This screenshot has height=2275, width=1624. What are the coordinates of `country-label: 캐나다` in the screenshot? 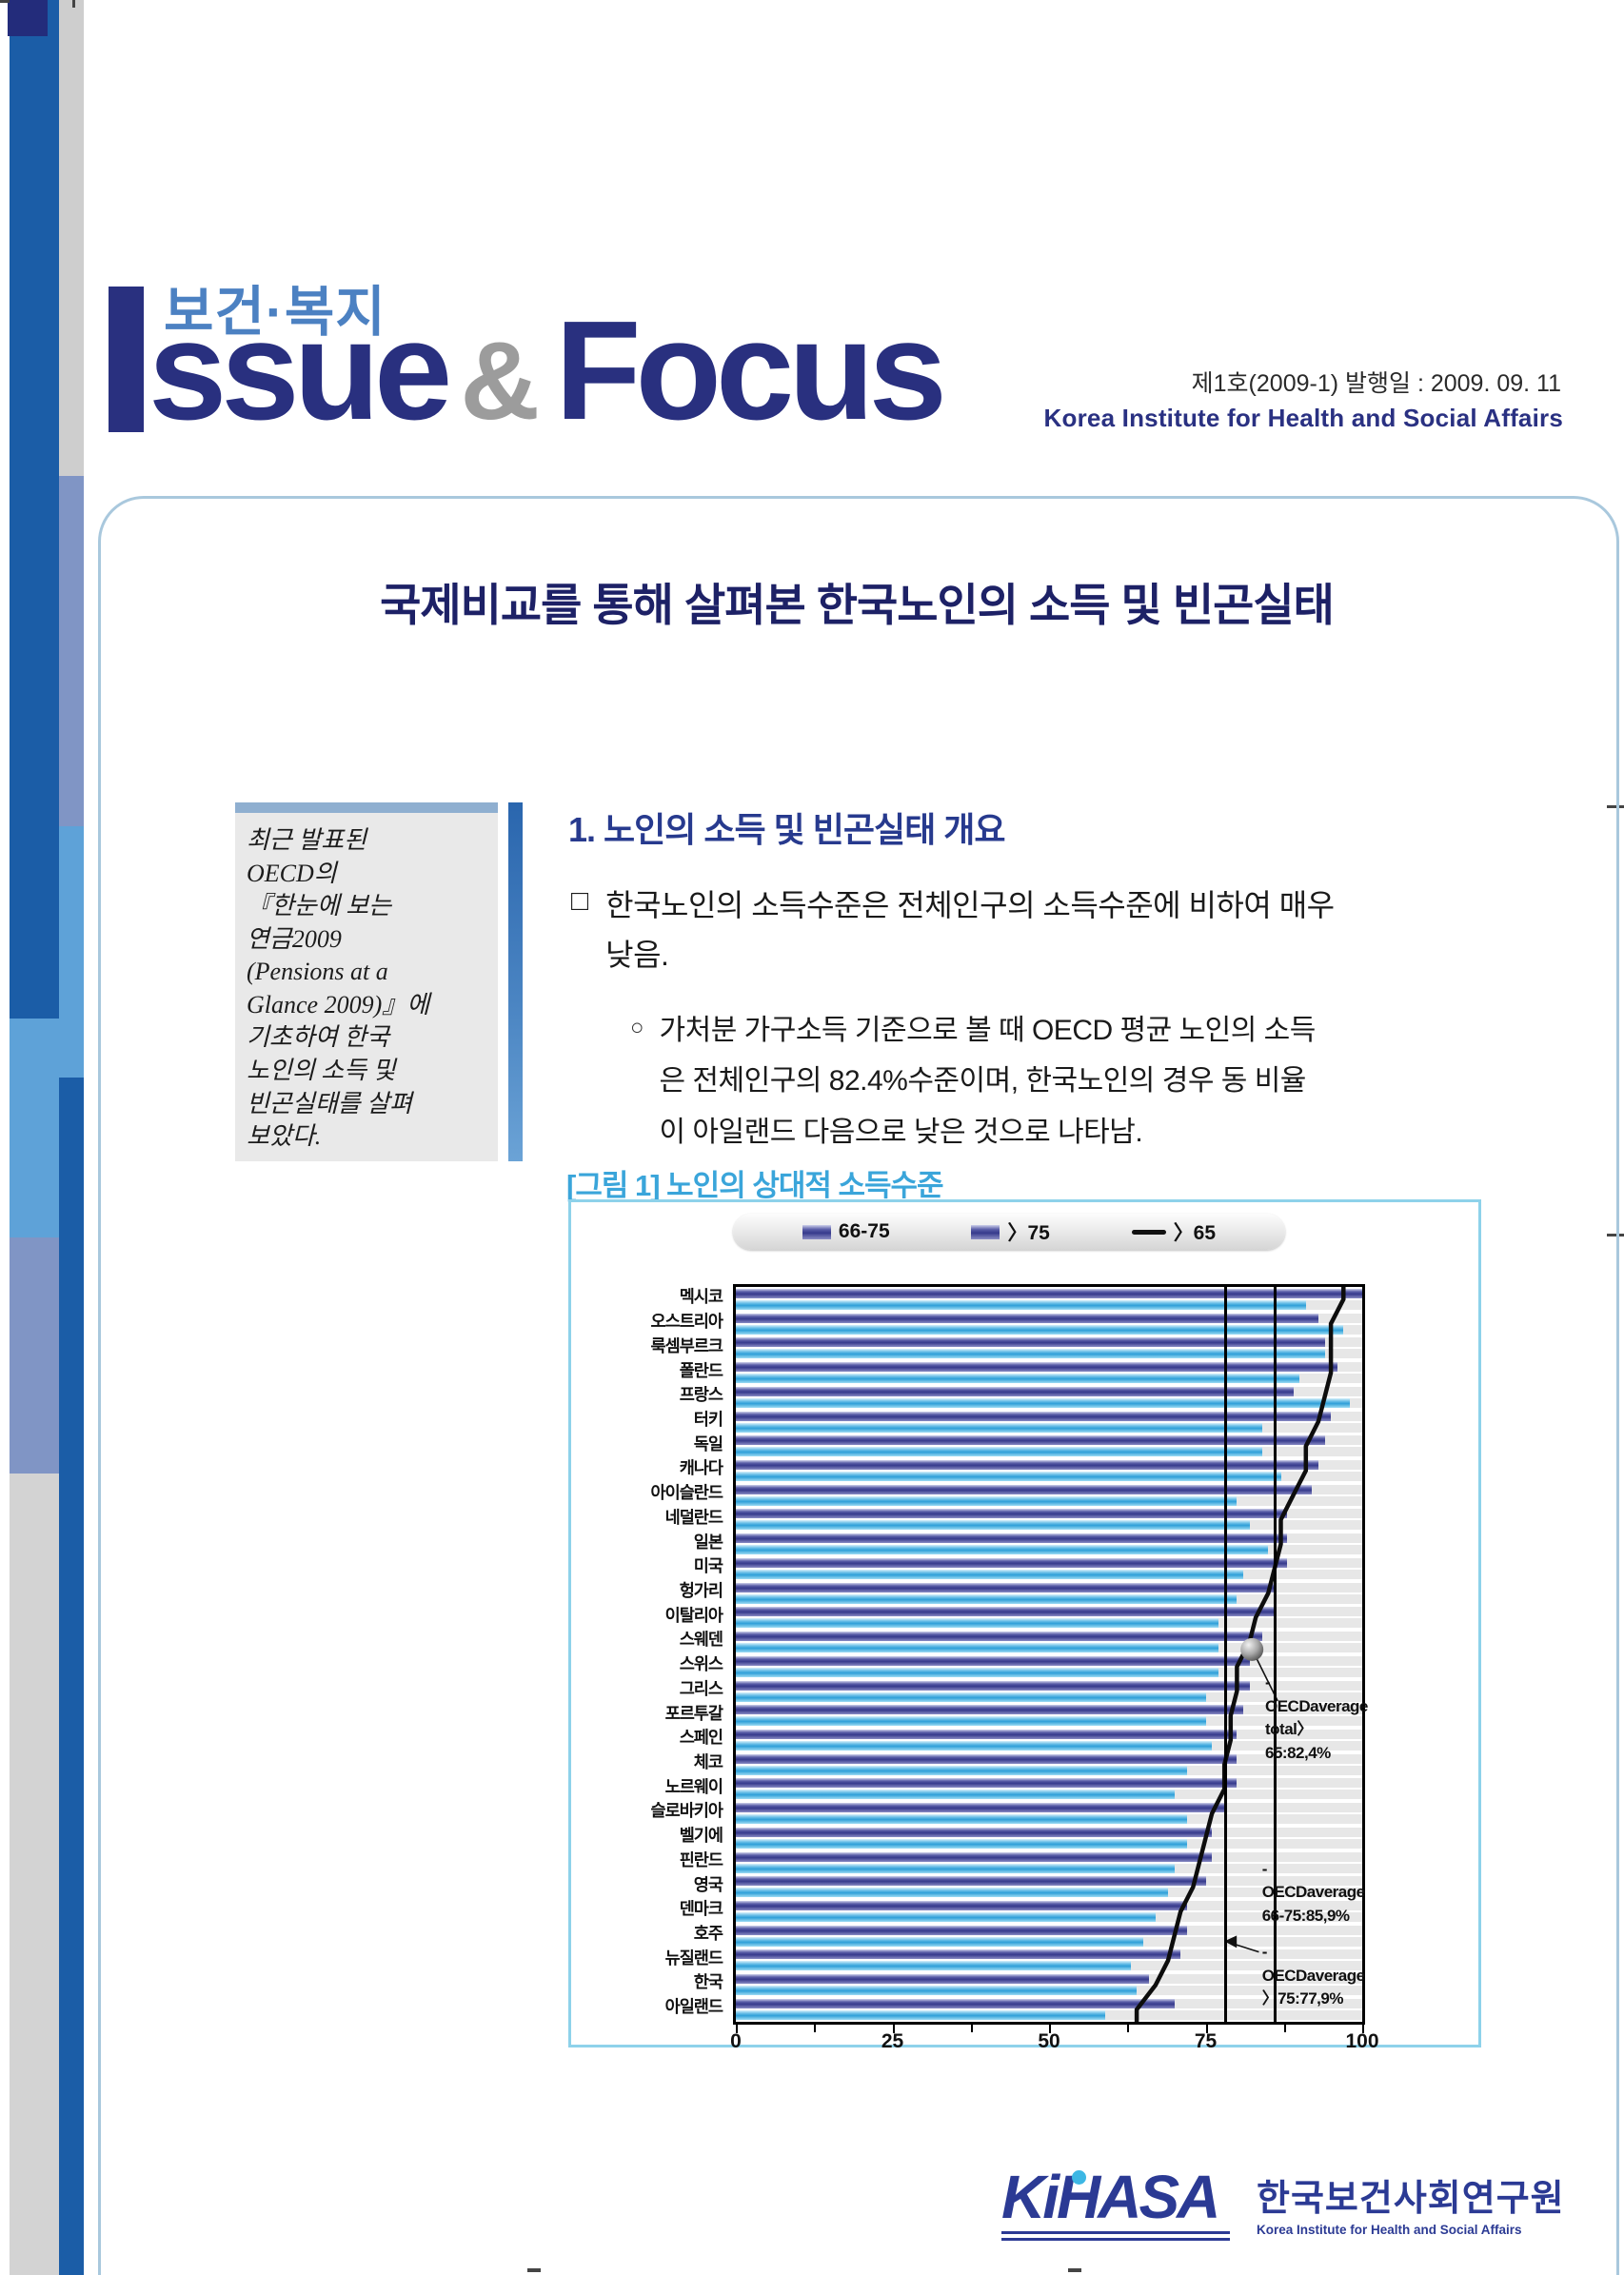 It's located at (701, 1468).